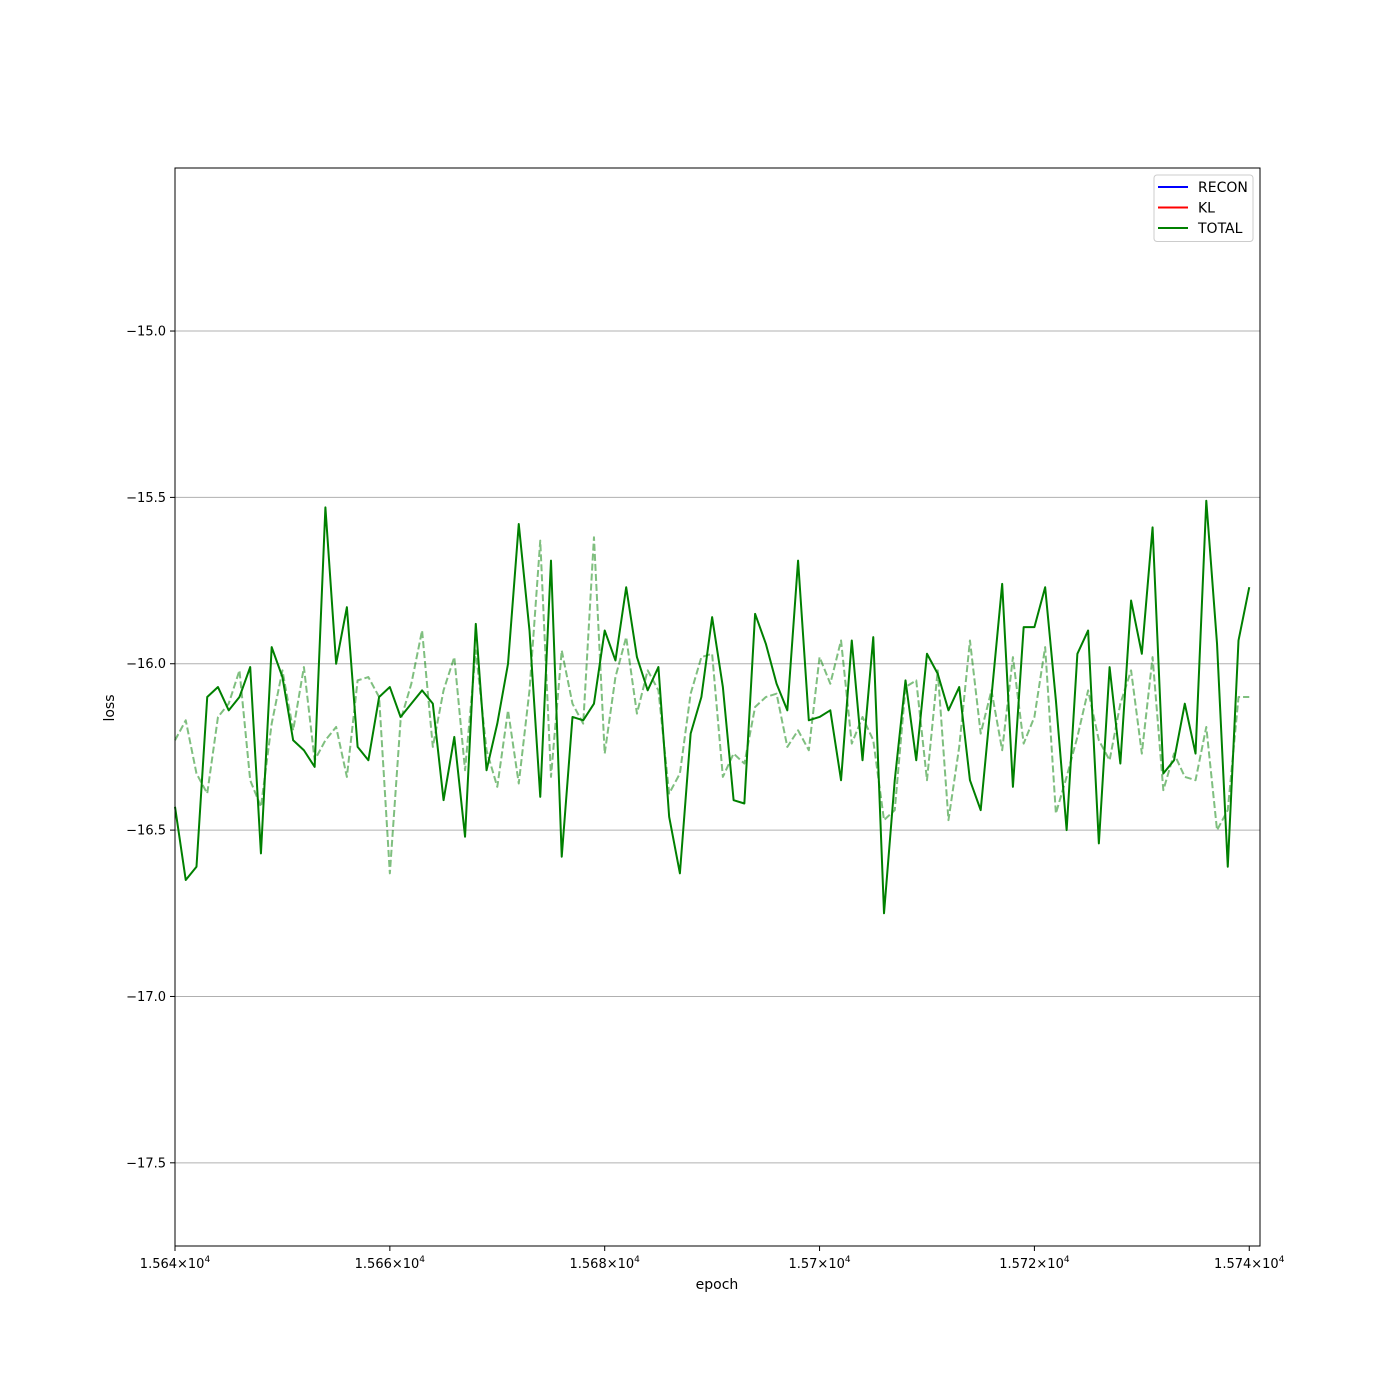 The image size is (1400, 1400). Describe the element at coordinates (1223, 188) in the screenshot. I see `legend-label: RECON` at that location.